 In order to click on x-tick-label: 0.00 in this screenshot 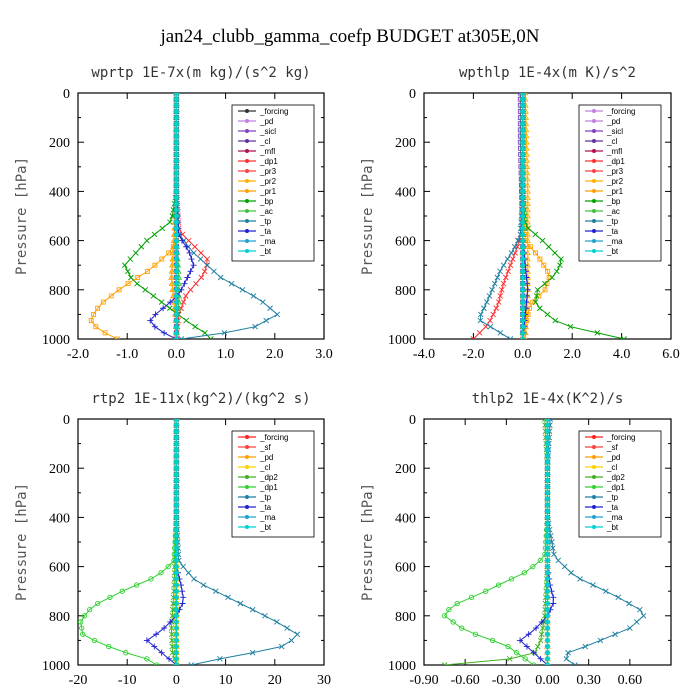, I will do `click(547, 680)`.